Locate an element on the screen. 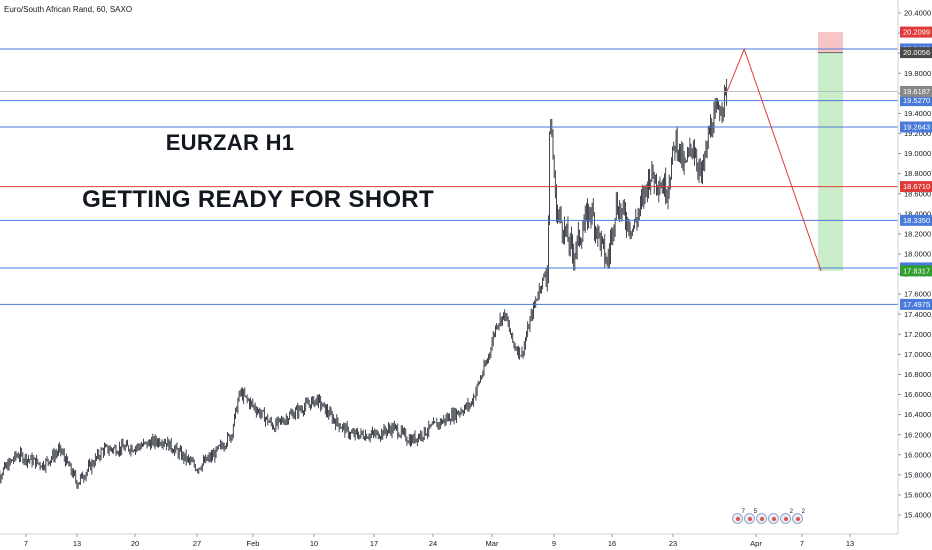  y-tick-label: 18.6000 is located at coordinates (917, 193).